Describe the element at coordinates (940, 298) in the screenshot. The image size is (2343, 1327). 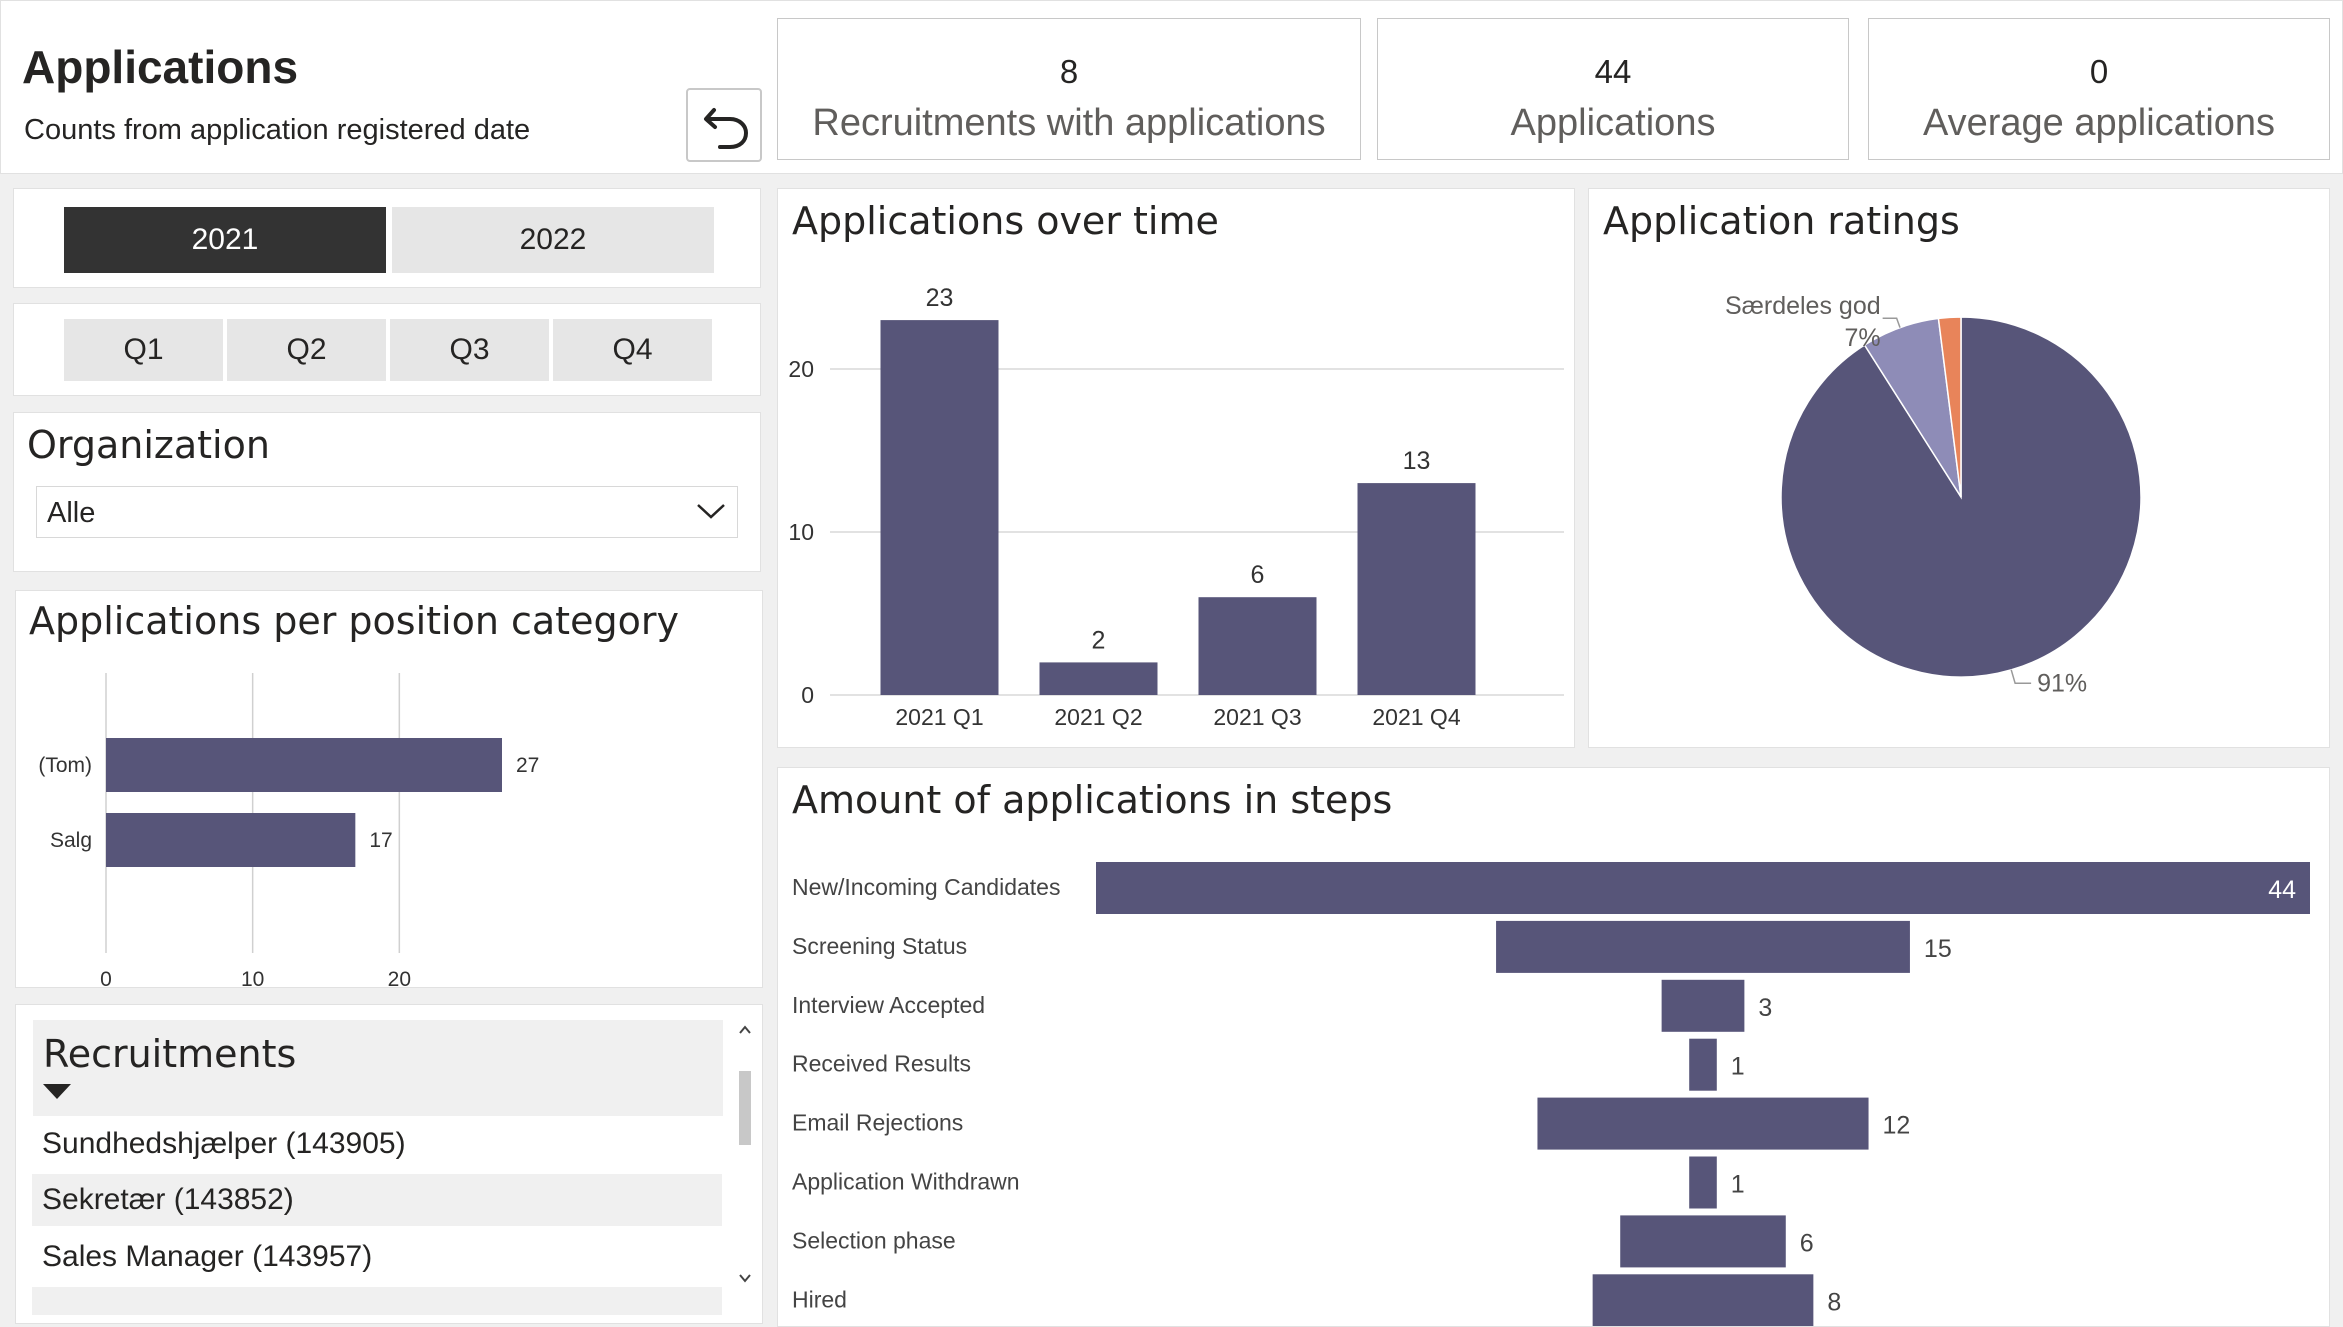
I see `data-label: 23` at that location.